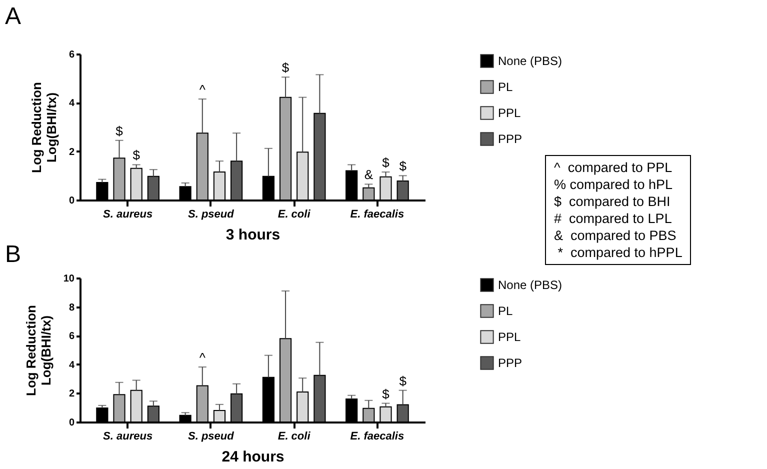  I want to click on chart-title: B, so click(13, 254).